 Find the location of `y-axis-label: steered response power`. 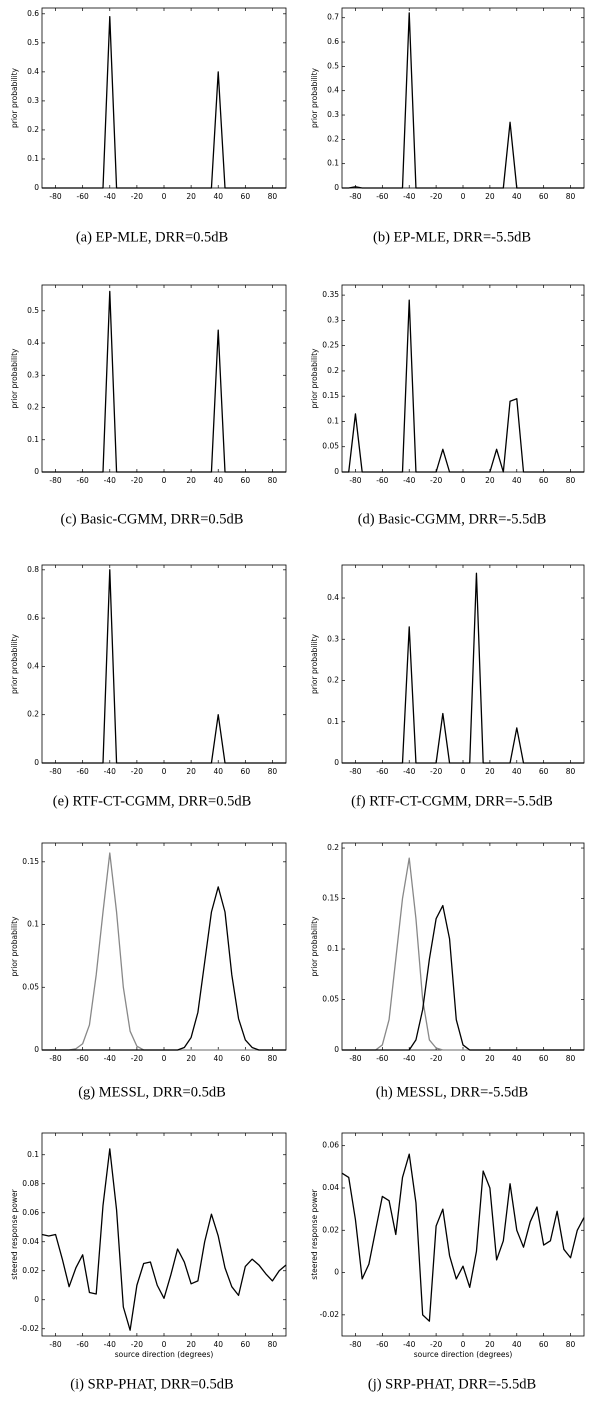

y-axis-label: steered response power is located at coordinates (14, 1233).